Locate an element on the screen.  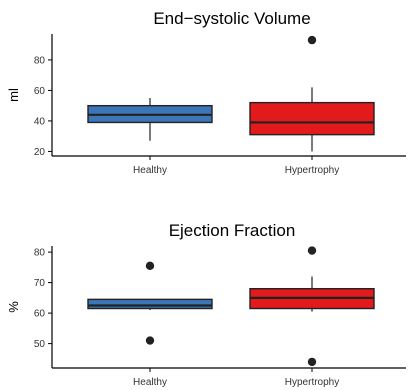
y-tick-label: 40 is located at coordinates (40, 121).